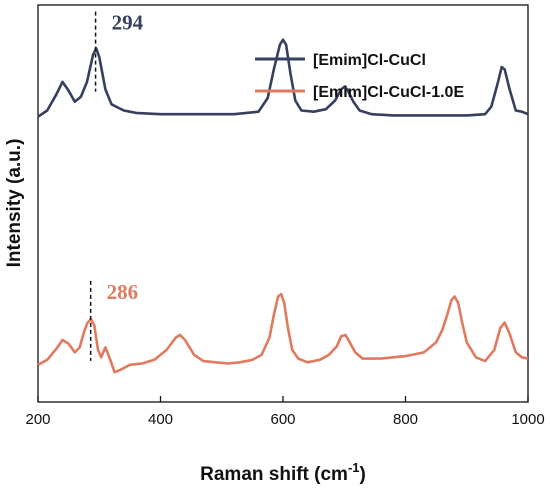 The image size is (550, 494). Describe the element at coordinates (160, 419) in the screenshot. I see `x-tick-label-2: 400` at that location.